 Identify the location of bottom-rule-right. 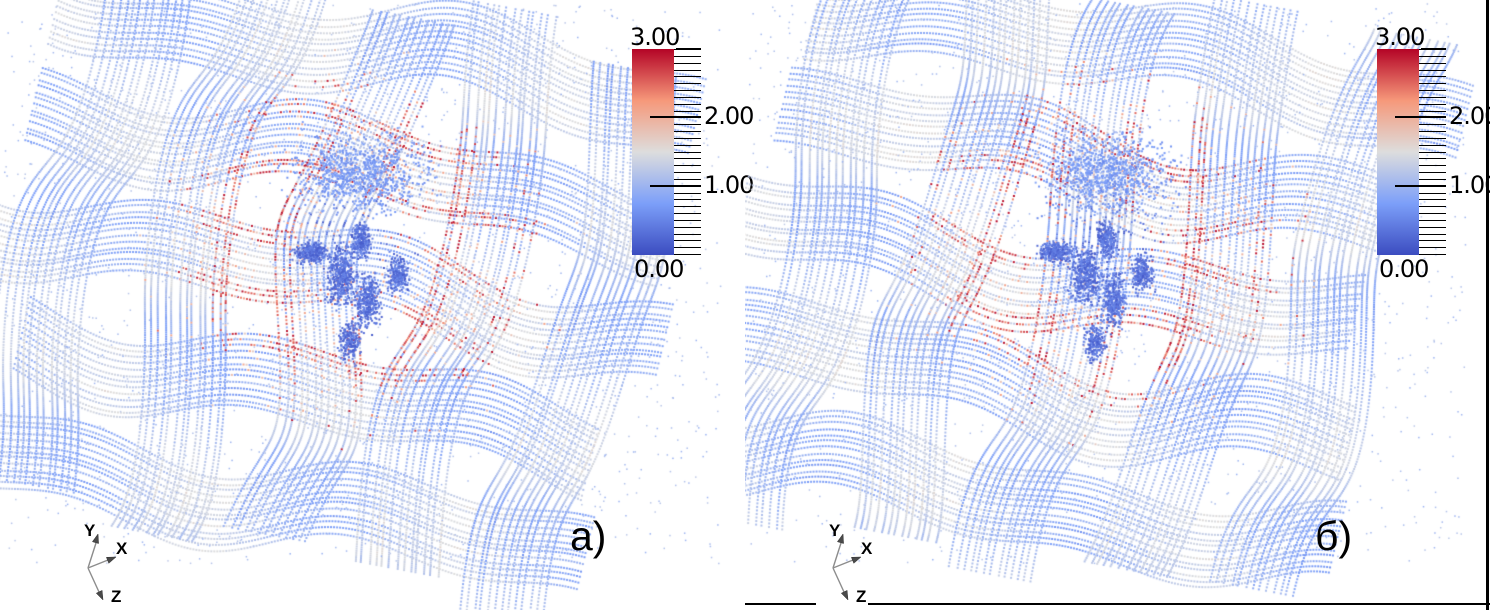
(1179, 604).